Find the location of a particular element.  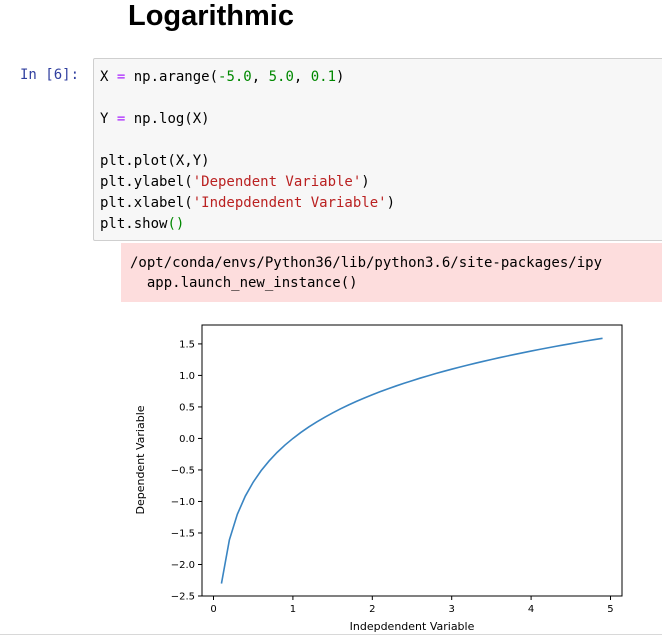

x-tick-label: 0 is located at coordinates (213, 609).